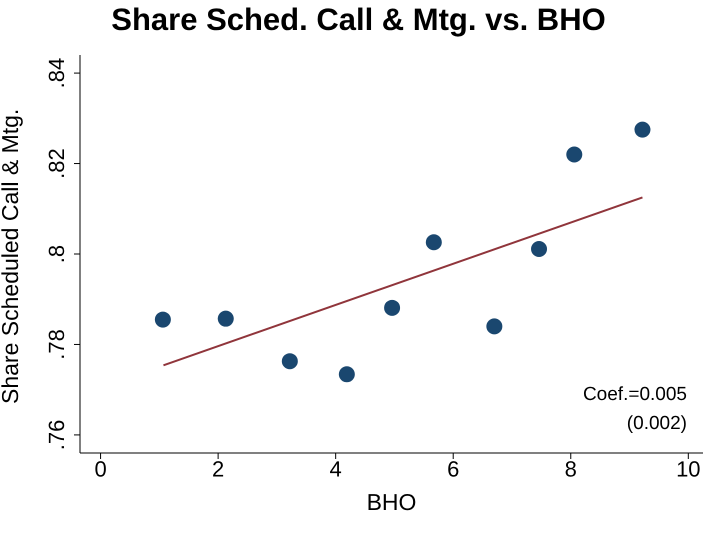 This screenshot has height=536, width=717. I want to click on y-tick-label: .84, so click(56, 73).